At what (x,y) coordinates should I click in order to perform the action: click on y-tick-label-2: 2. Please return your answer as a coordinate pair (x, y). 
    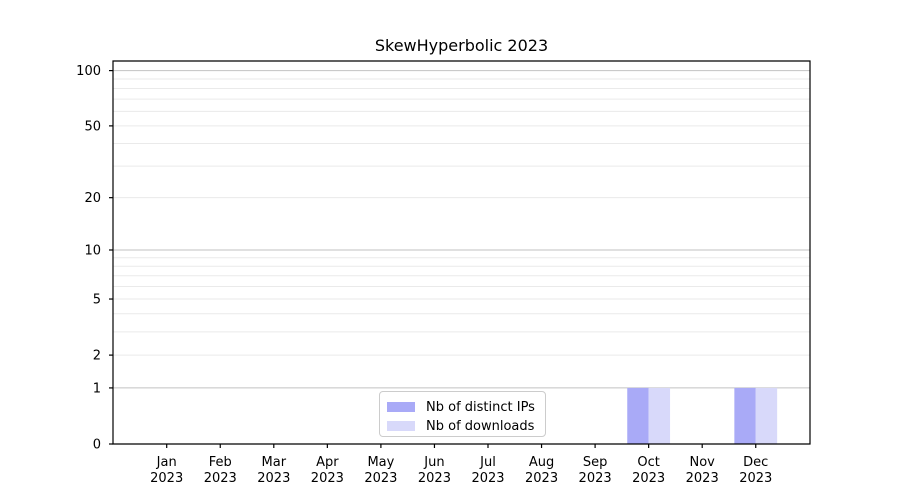
    Looking at the image, I should click on (97, 356).